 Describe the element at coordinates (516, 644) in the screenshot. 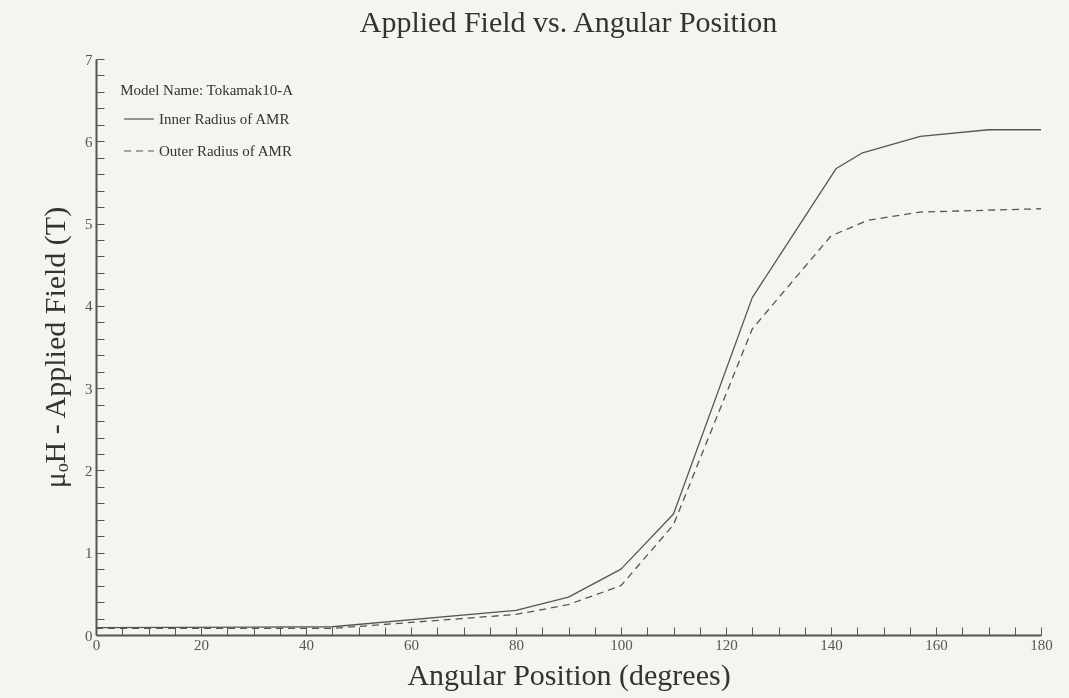

I see `x-tick-label: 80` at that location.